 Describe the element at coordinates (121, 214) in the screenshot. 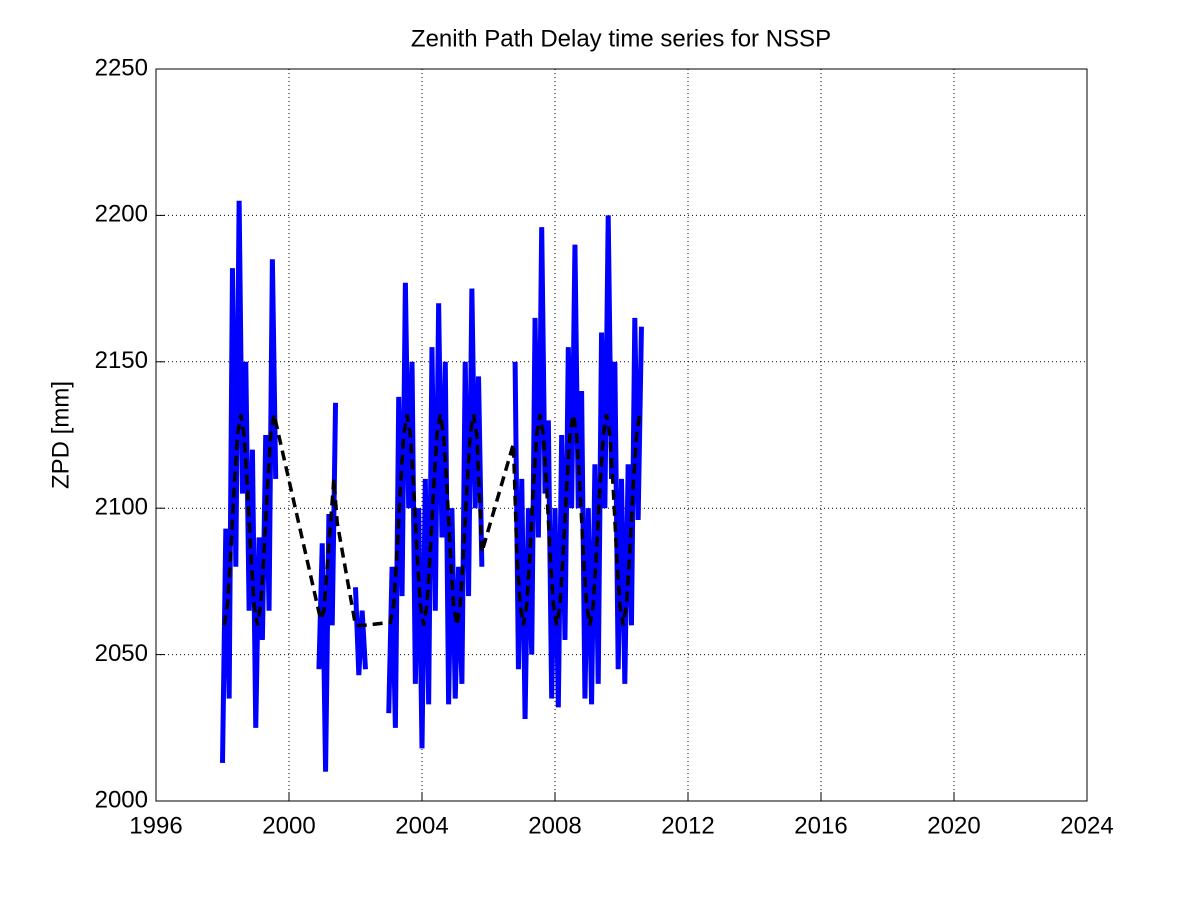

I see `y-tick-label: 2200` at that location.